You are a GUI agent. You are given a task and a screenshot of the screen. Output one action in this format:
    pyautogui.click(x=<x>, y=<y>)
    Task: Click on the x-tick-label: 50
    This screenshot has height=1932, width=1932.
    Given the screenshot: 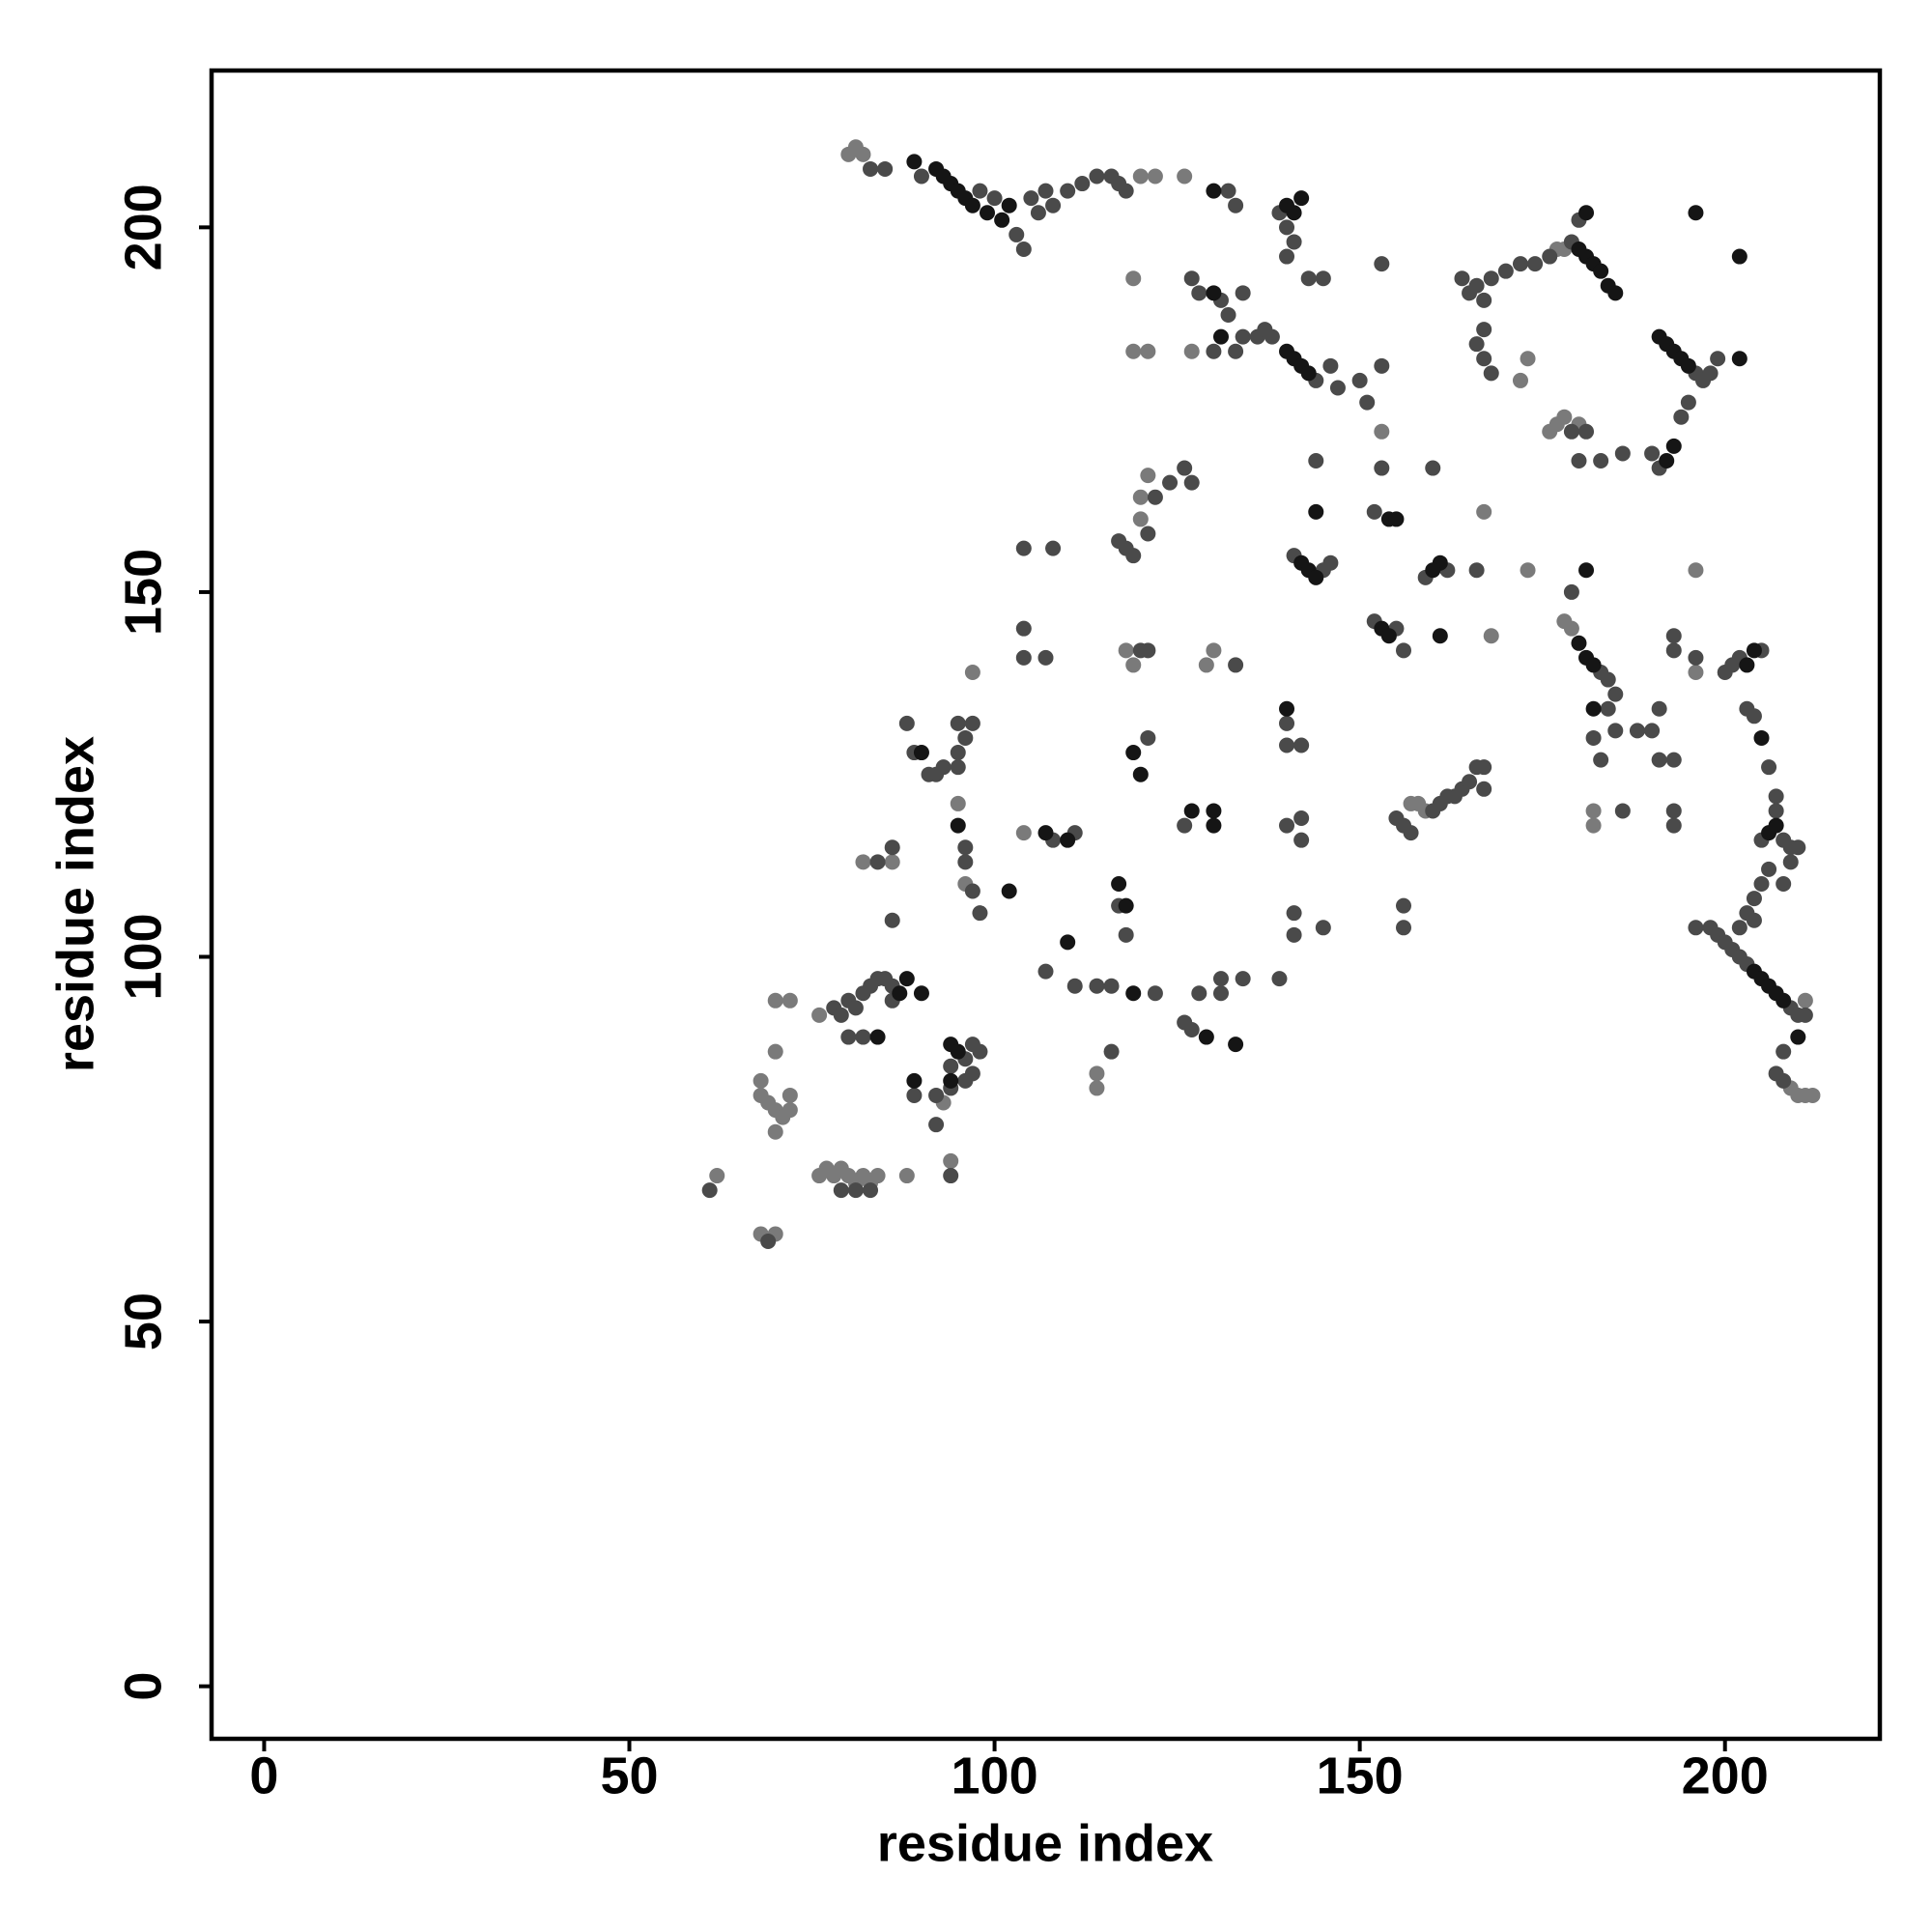 What is the action you would take?
    pyautogui.click(x=629, y=1775)
    